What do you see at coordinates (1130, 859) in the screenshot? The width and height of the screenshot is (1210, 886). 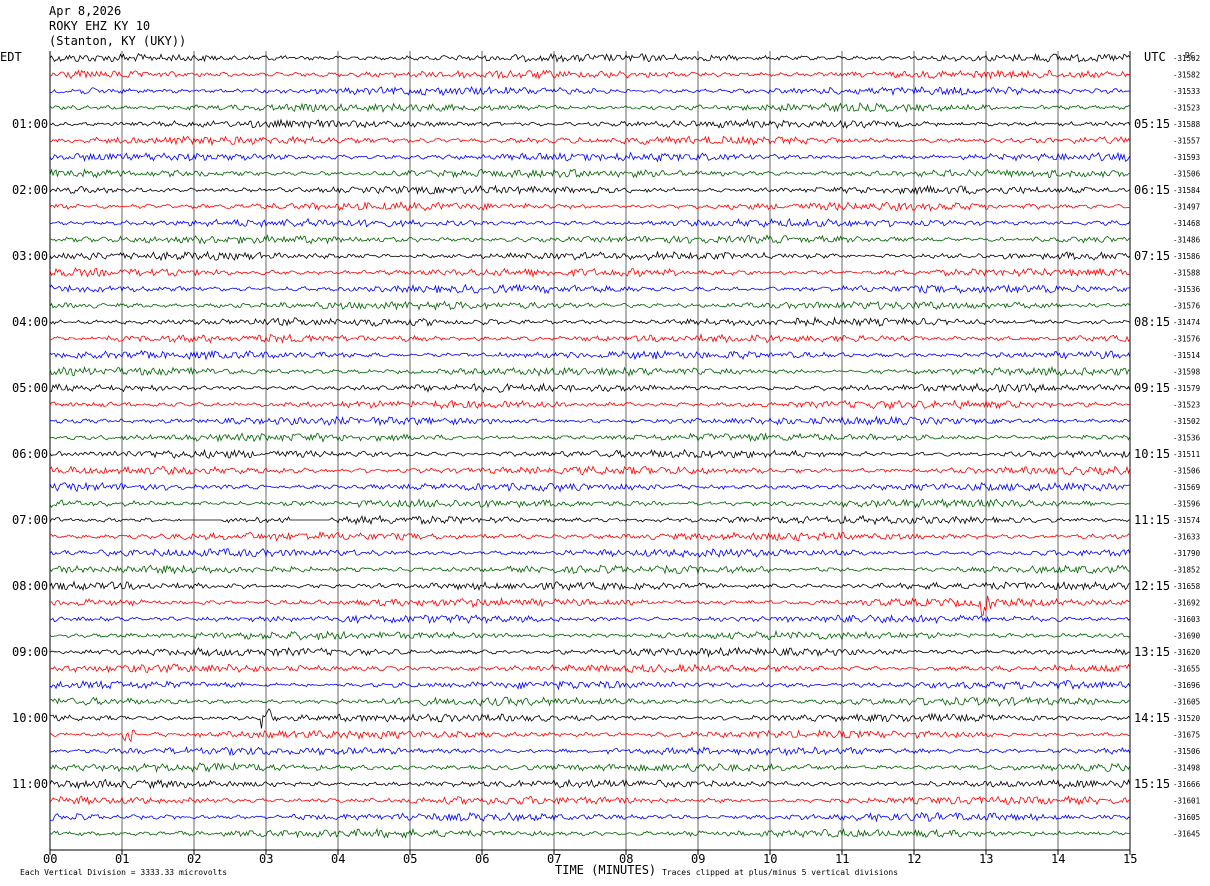 I see `x-tick-label-15: 15` at bounding box center [1130, 859].